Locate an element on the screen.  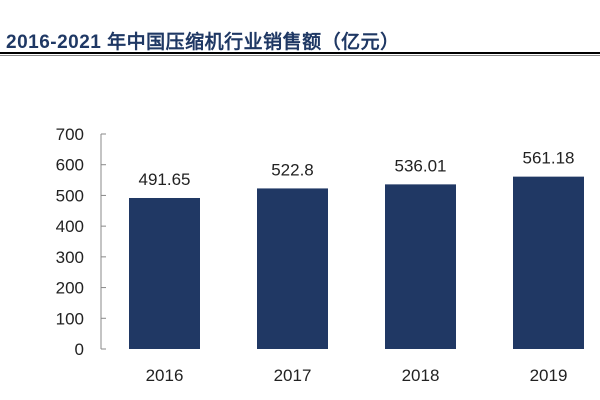
bar-2017 is located at coordinates (292, 268).